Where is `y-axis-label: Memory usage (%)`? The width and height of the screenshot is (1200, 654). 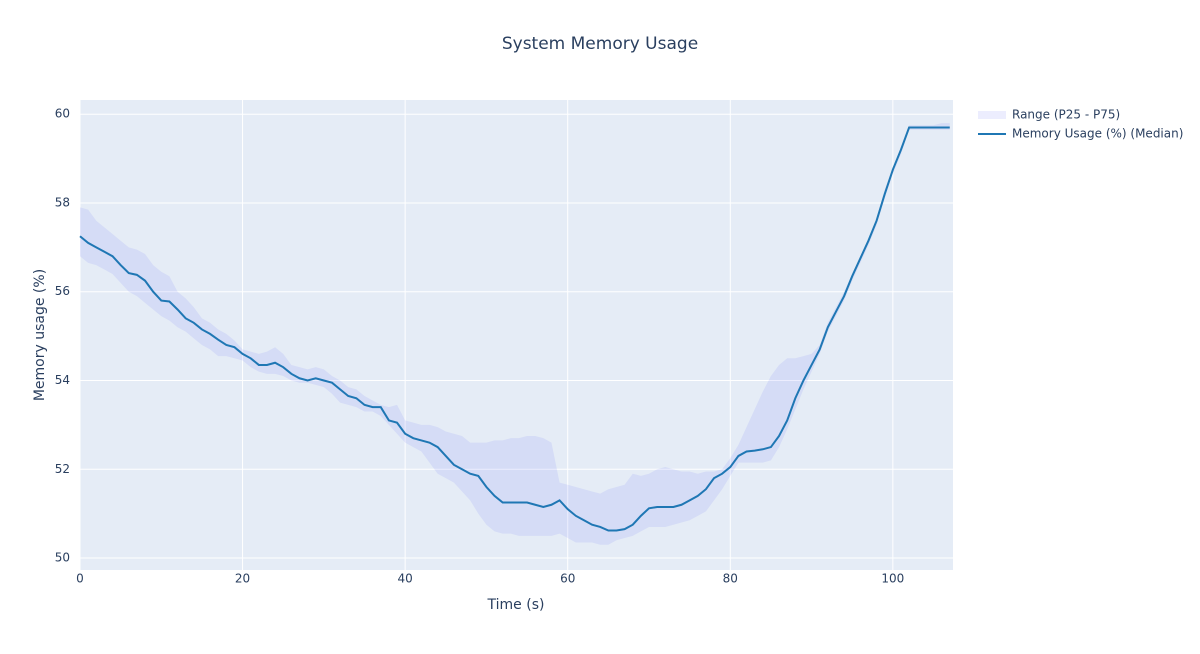
y-axis-label: Memory usage (%) is located at coordinates (40, 335).